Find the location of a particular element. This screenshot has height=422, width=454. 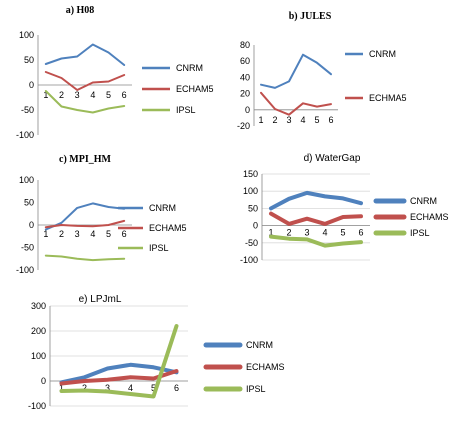

chart-title: b) JULES is located at coordinates (310, 16).